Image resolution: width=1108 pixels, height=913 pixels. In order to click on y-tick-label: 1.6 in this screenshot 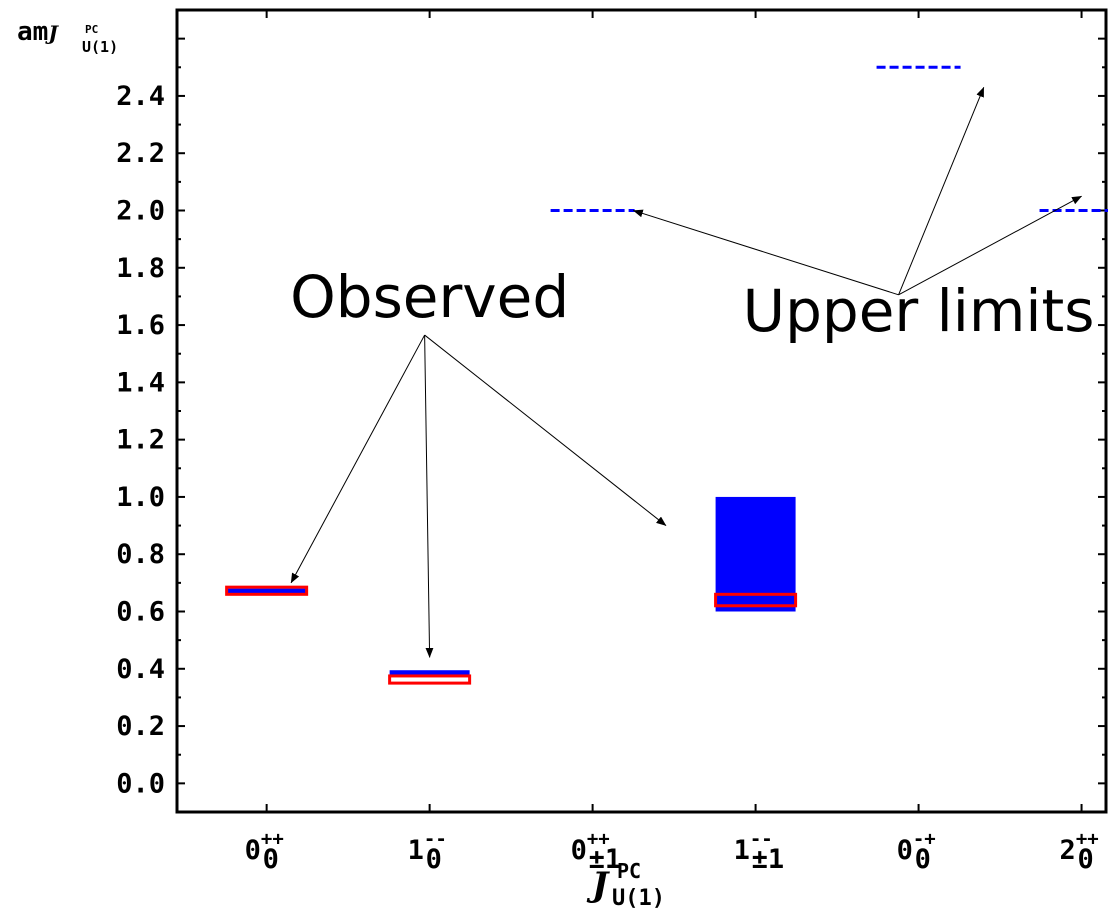, I will do `click(140, 325)`.